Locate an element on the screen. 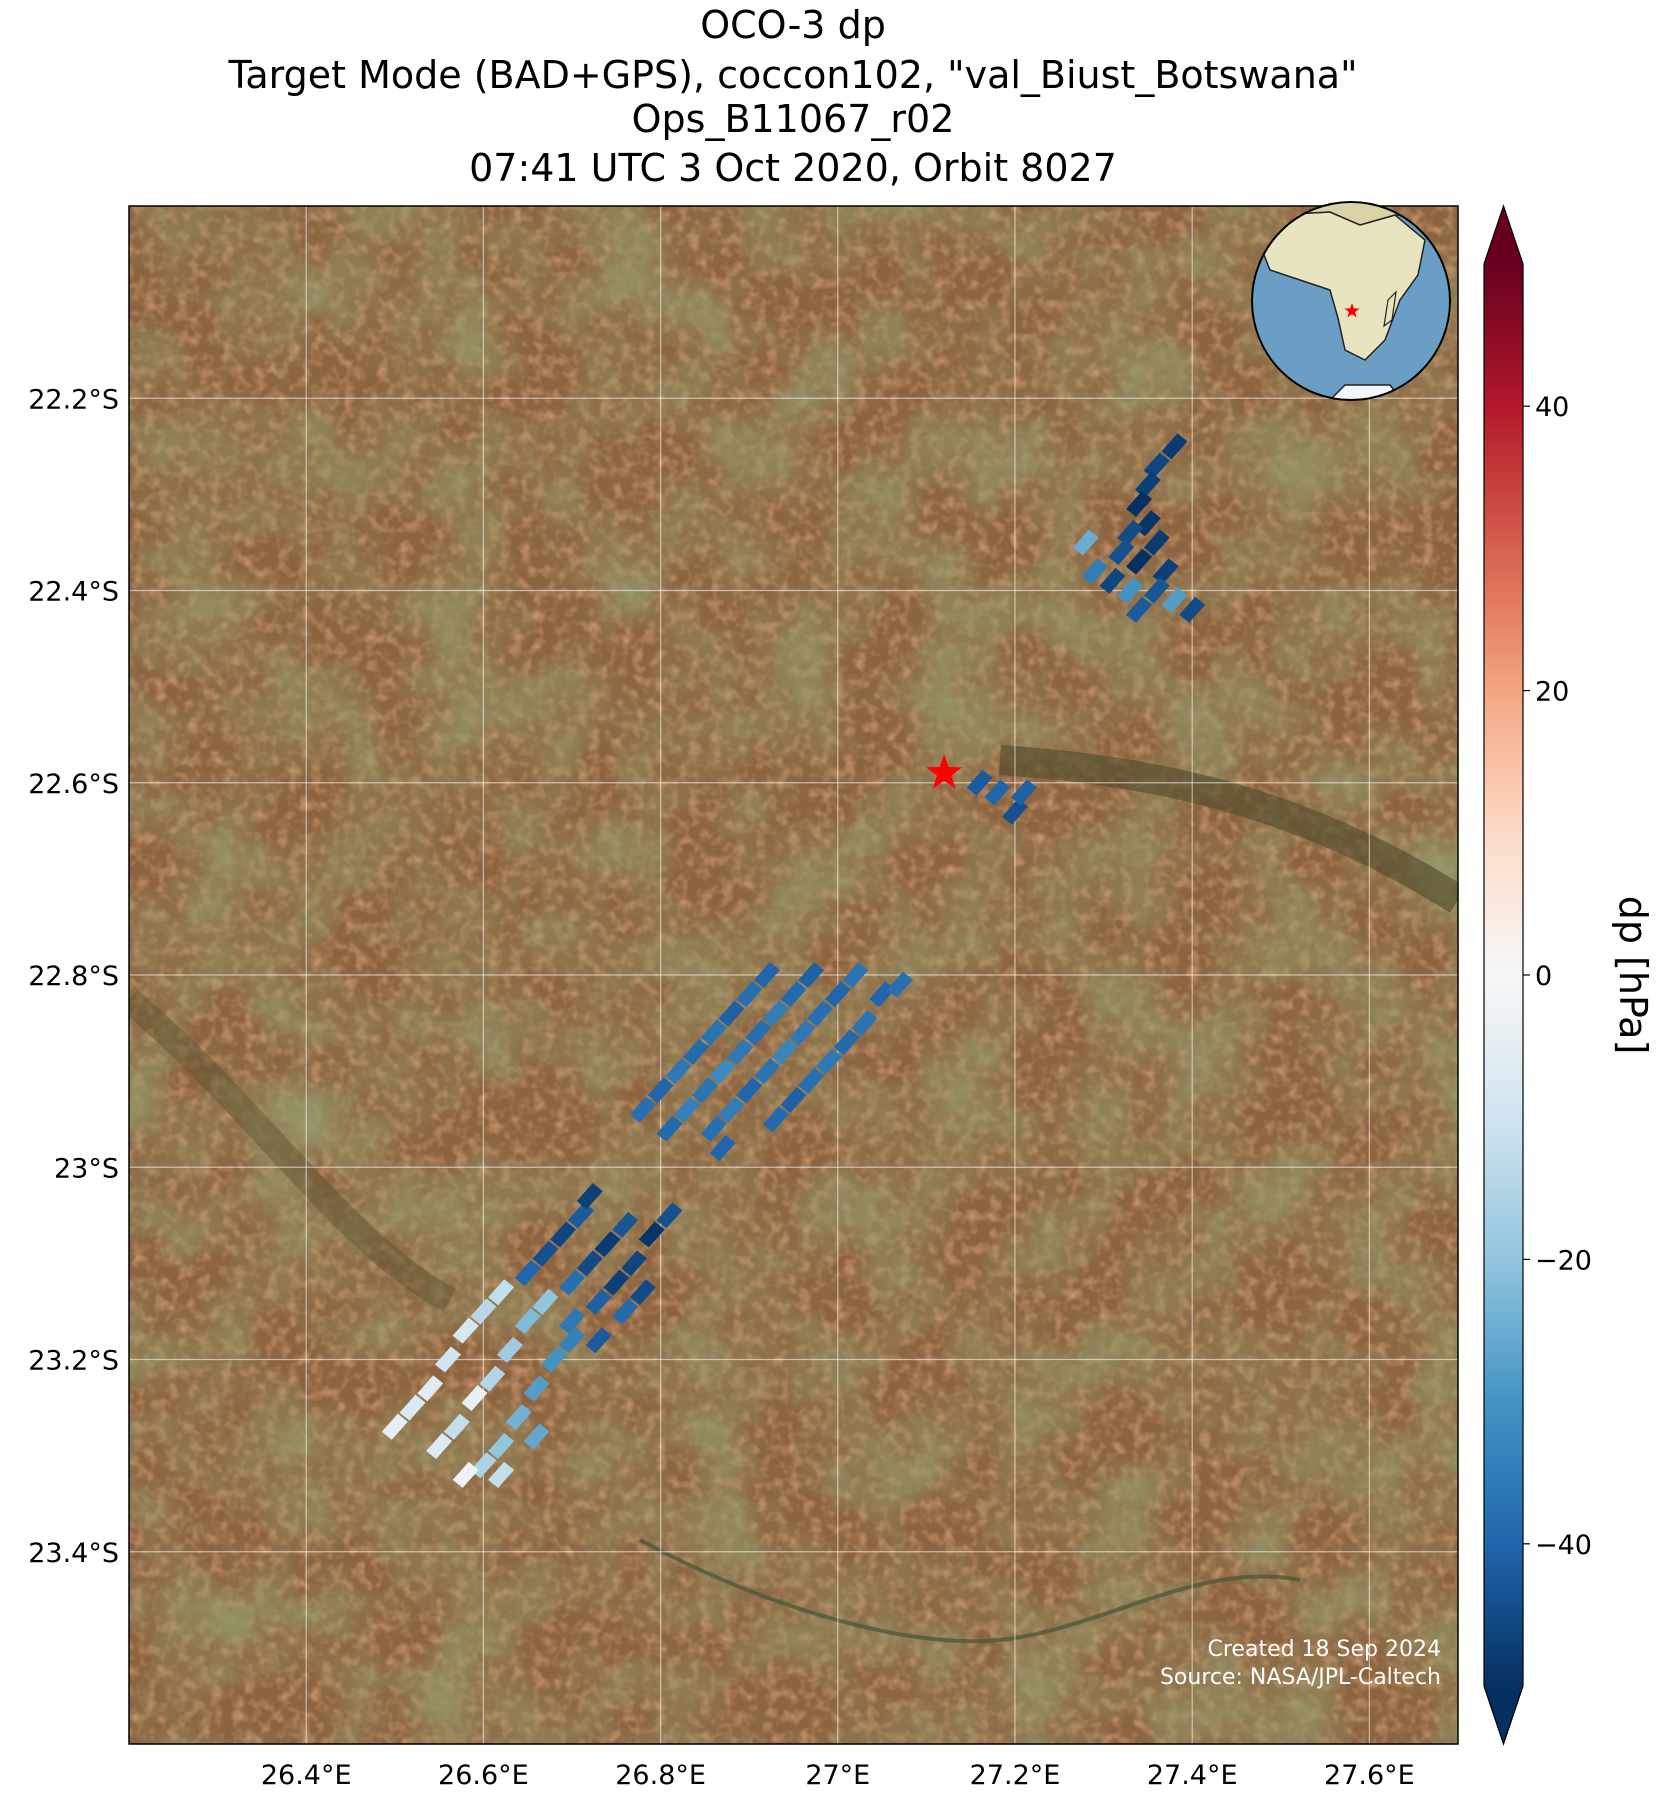 Image resolution: width=1658 pixels, height=1799 pixels. y-tick-label: 23.2°S is located at coordinates (73, 1361).